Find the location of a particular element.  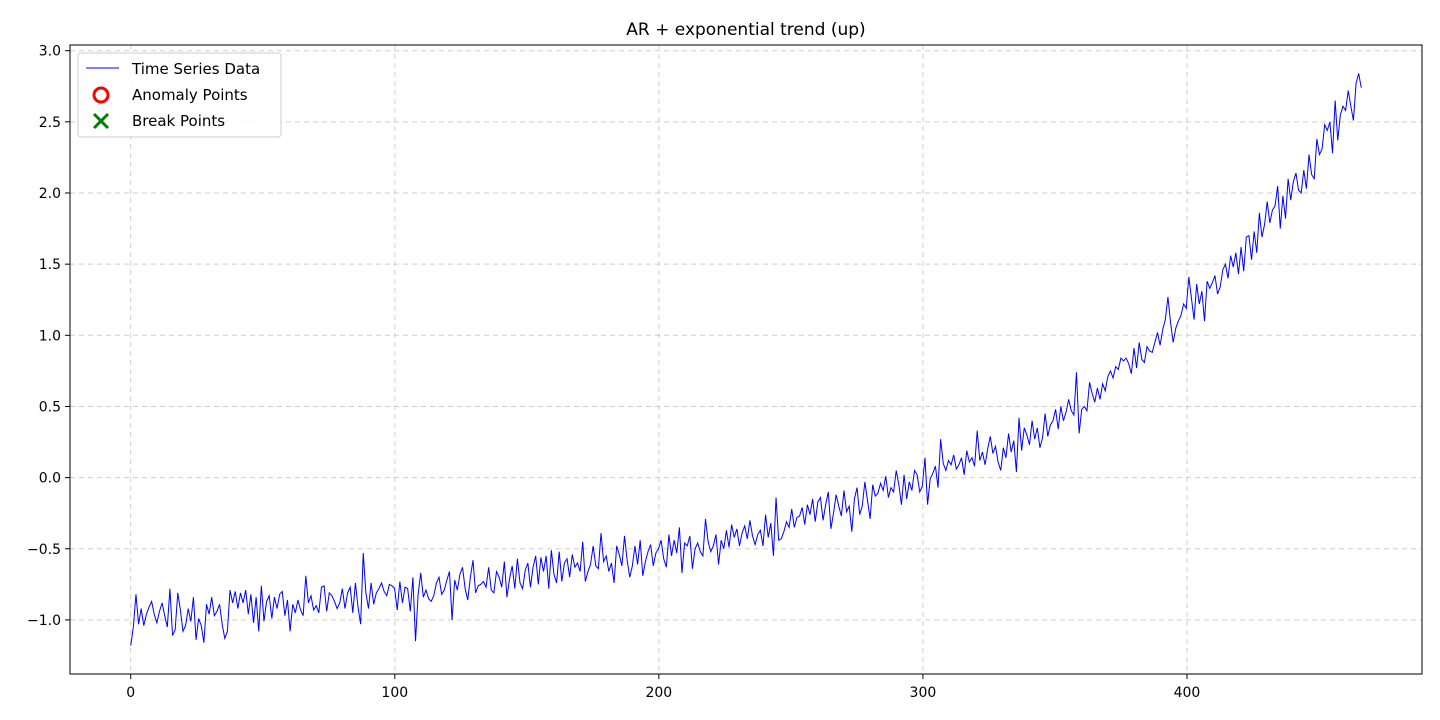

y-tick-label: −1.0 is located at coordinates (44, 621).